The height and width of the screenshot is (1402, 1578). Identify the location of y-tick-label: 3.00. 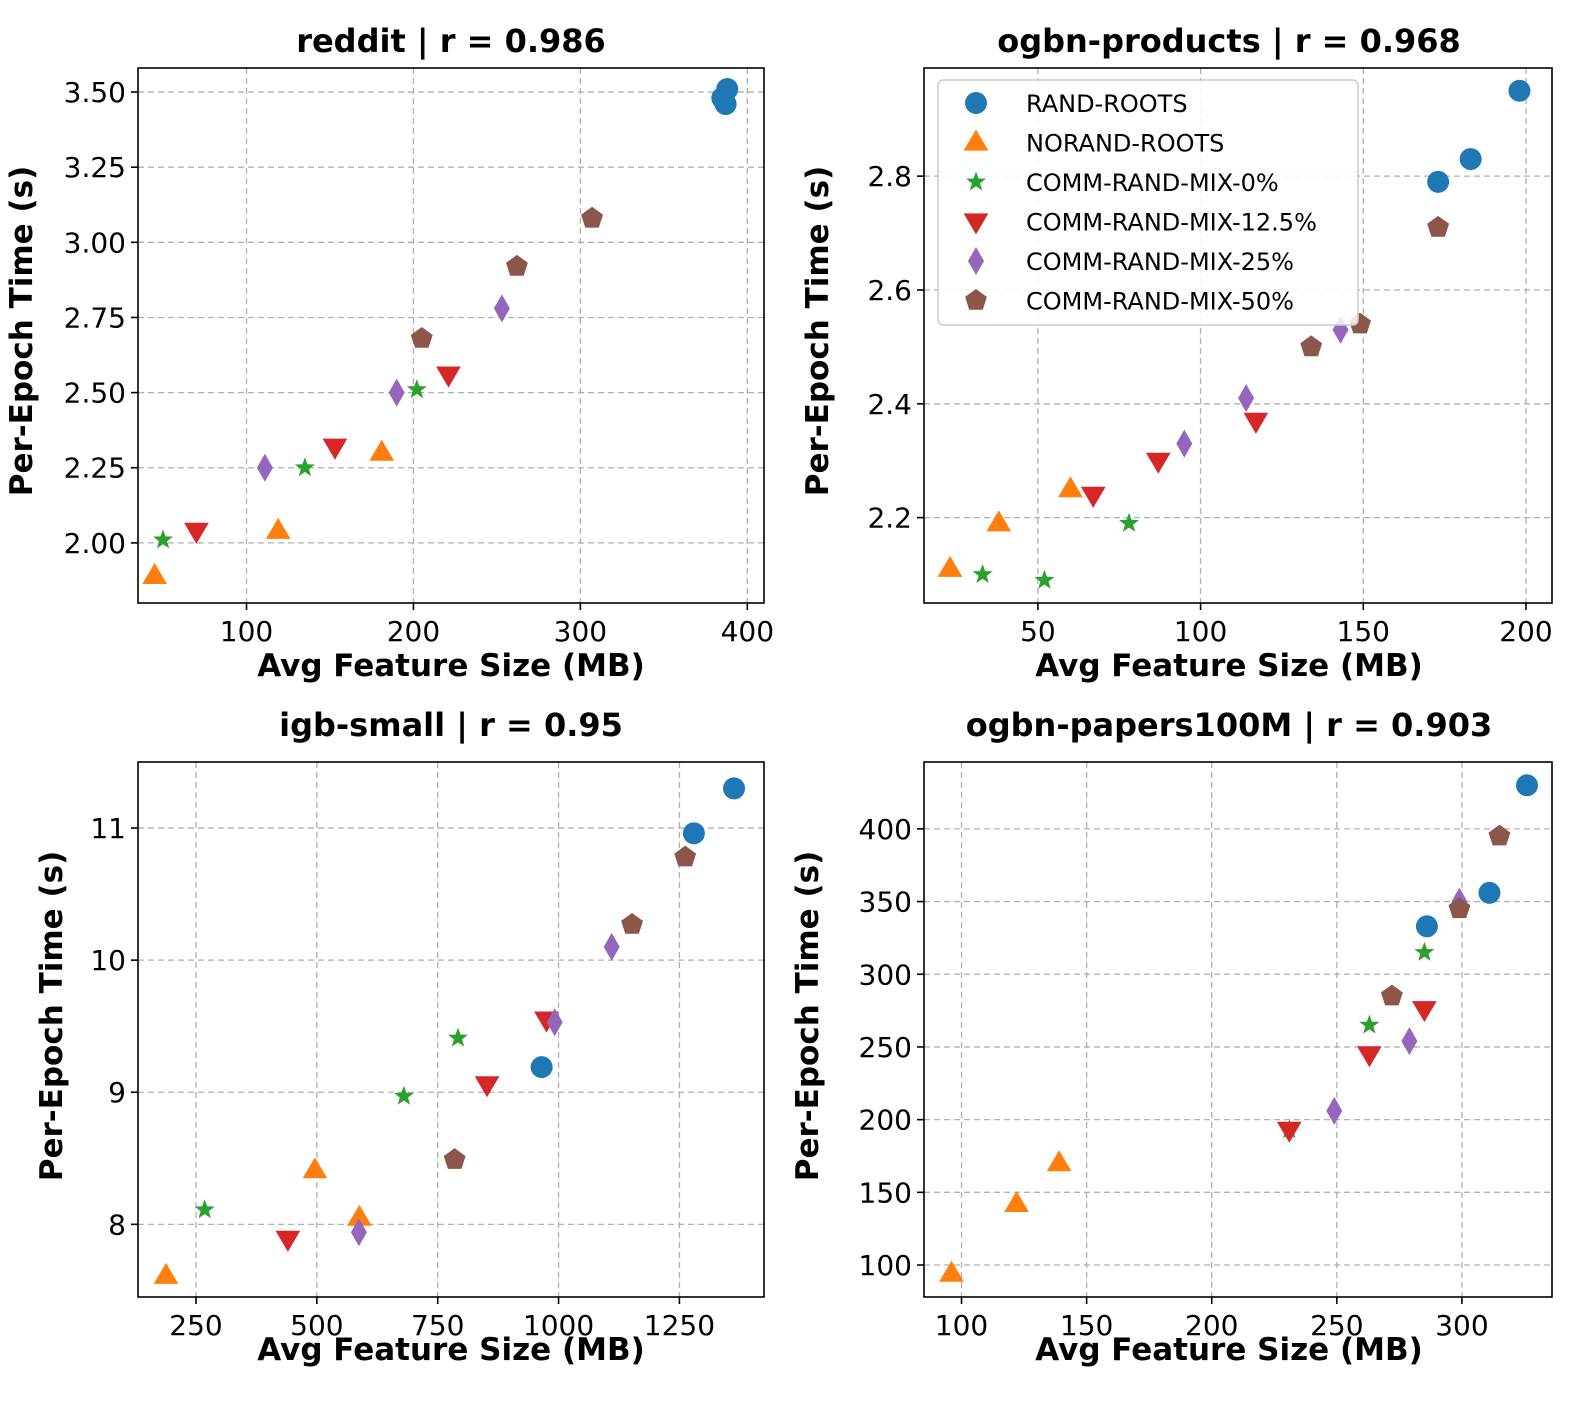
(95, 242).